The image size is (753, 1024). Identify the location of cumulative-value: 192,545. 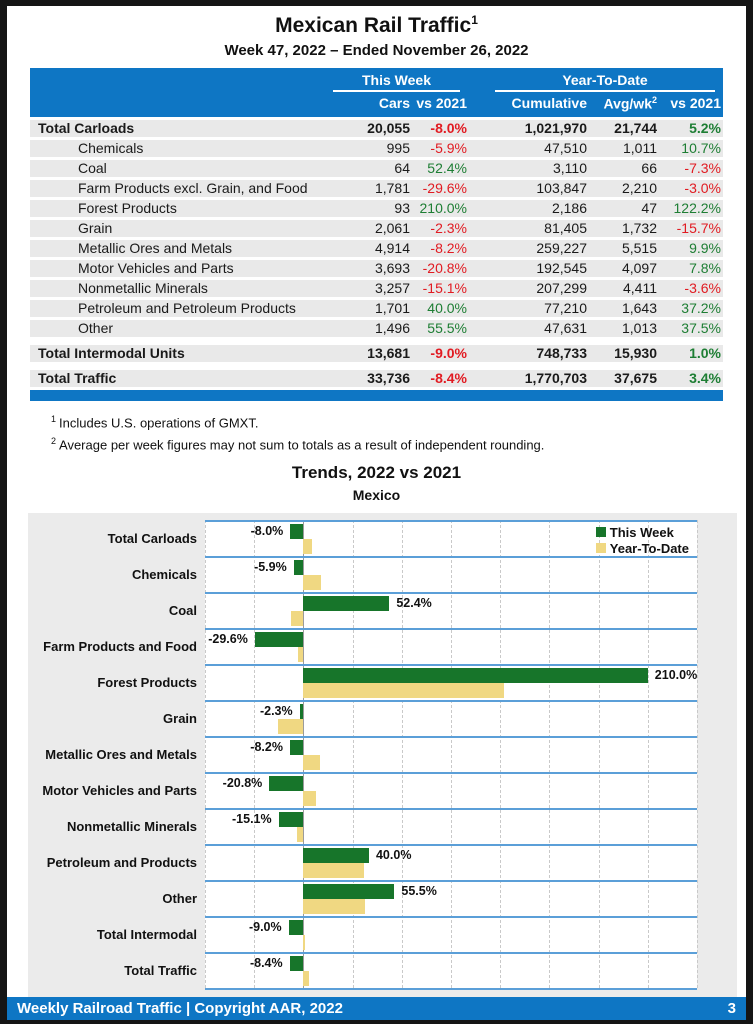
(561, 267).